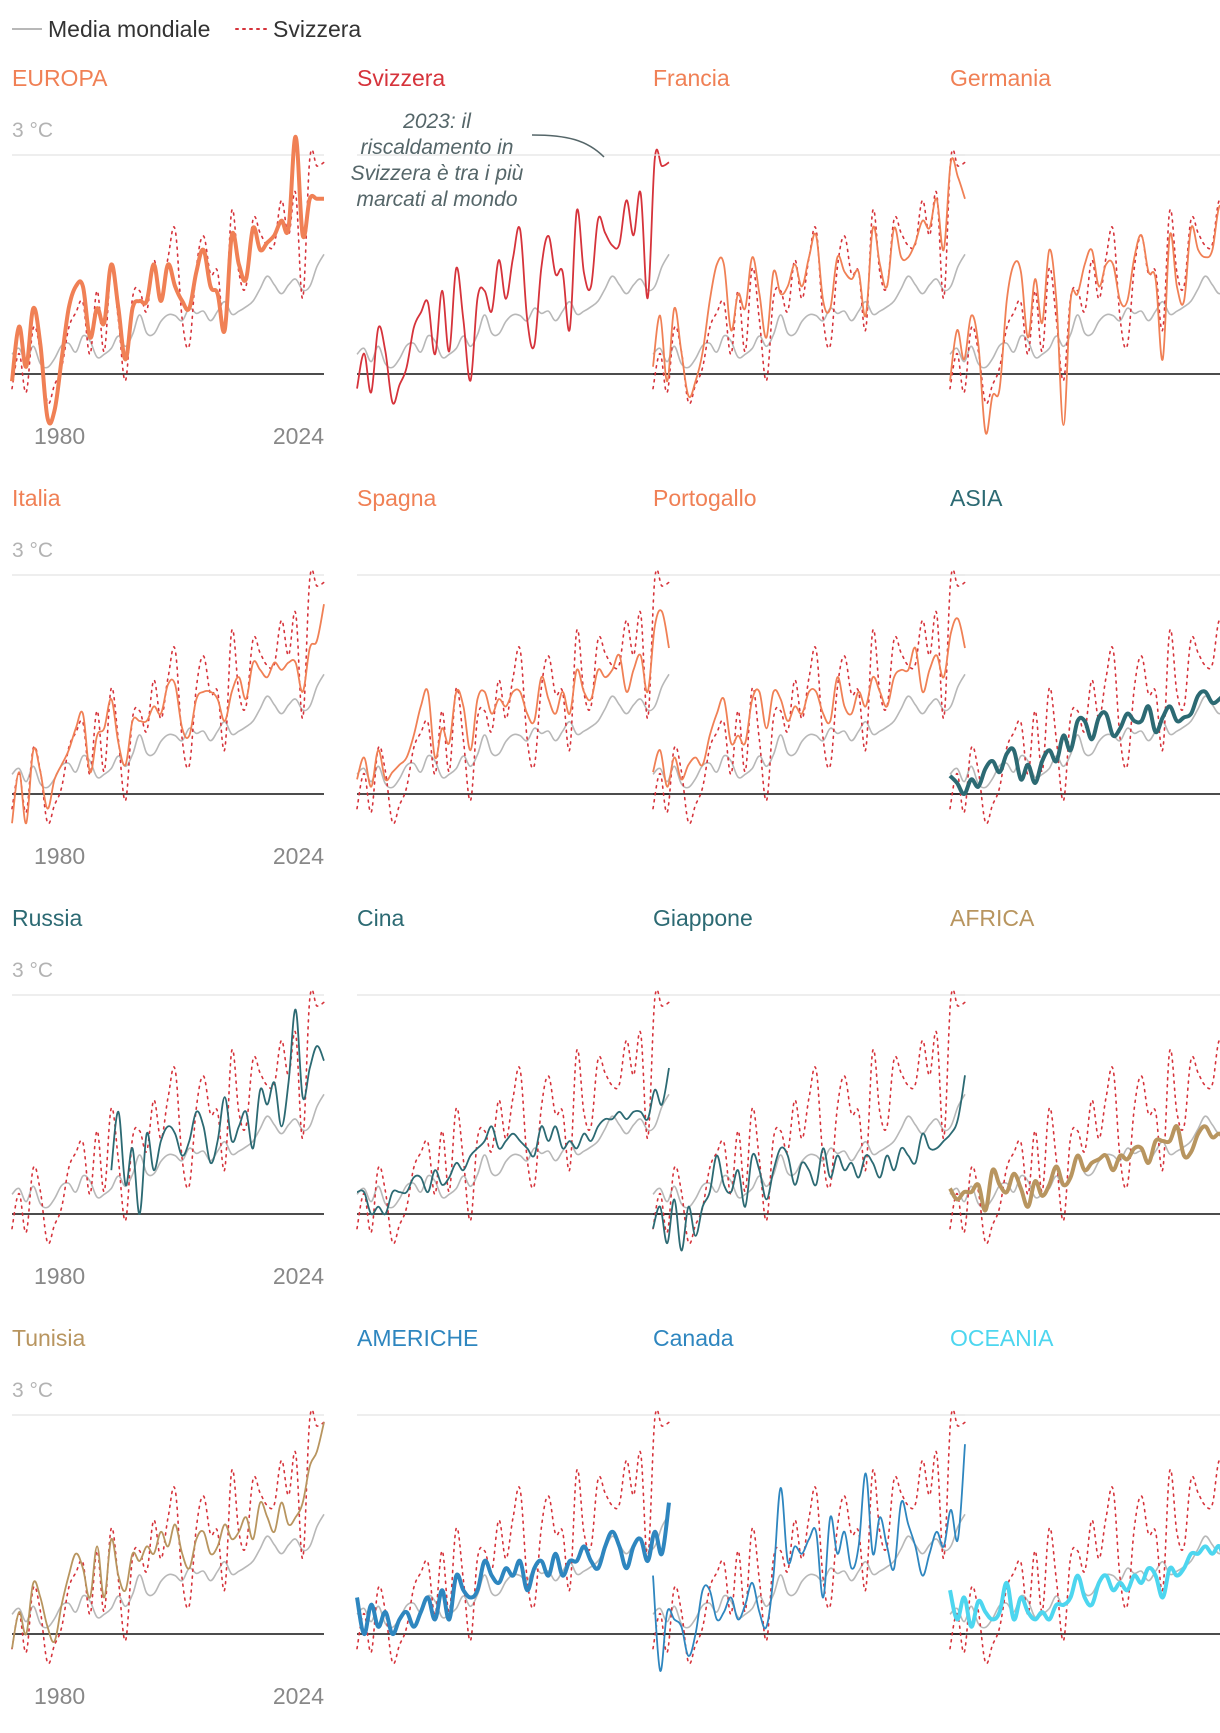  I want to click on panel-title: Italia, so click(36, 498).